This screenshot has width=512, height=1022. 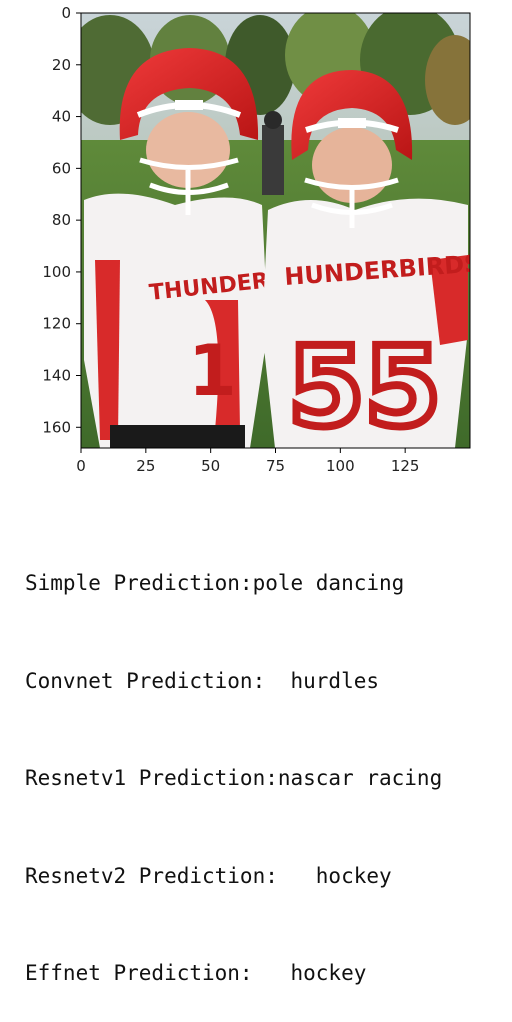 What do you see at coordinates (56, 376) in the screenshot?
I see `y-tick-label: 140` at bounding box center [56, 376].